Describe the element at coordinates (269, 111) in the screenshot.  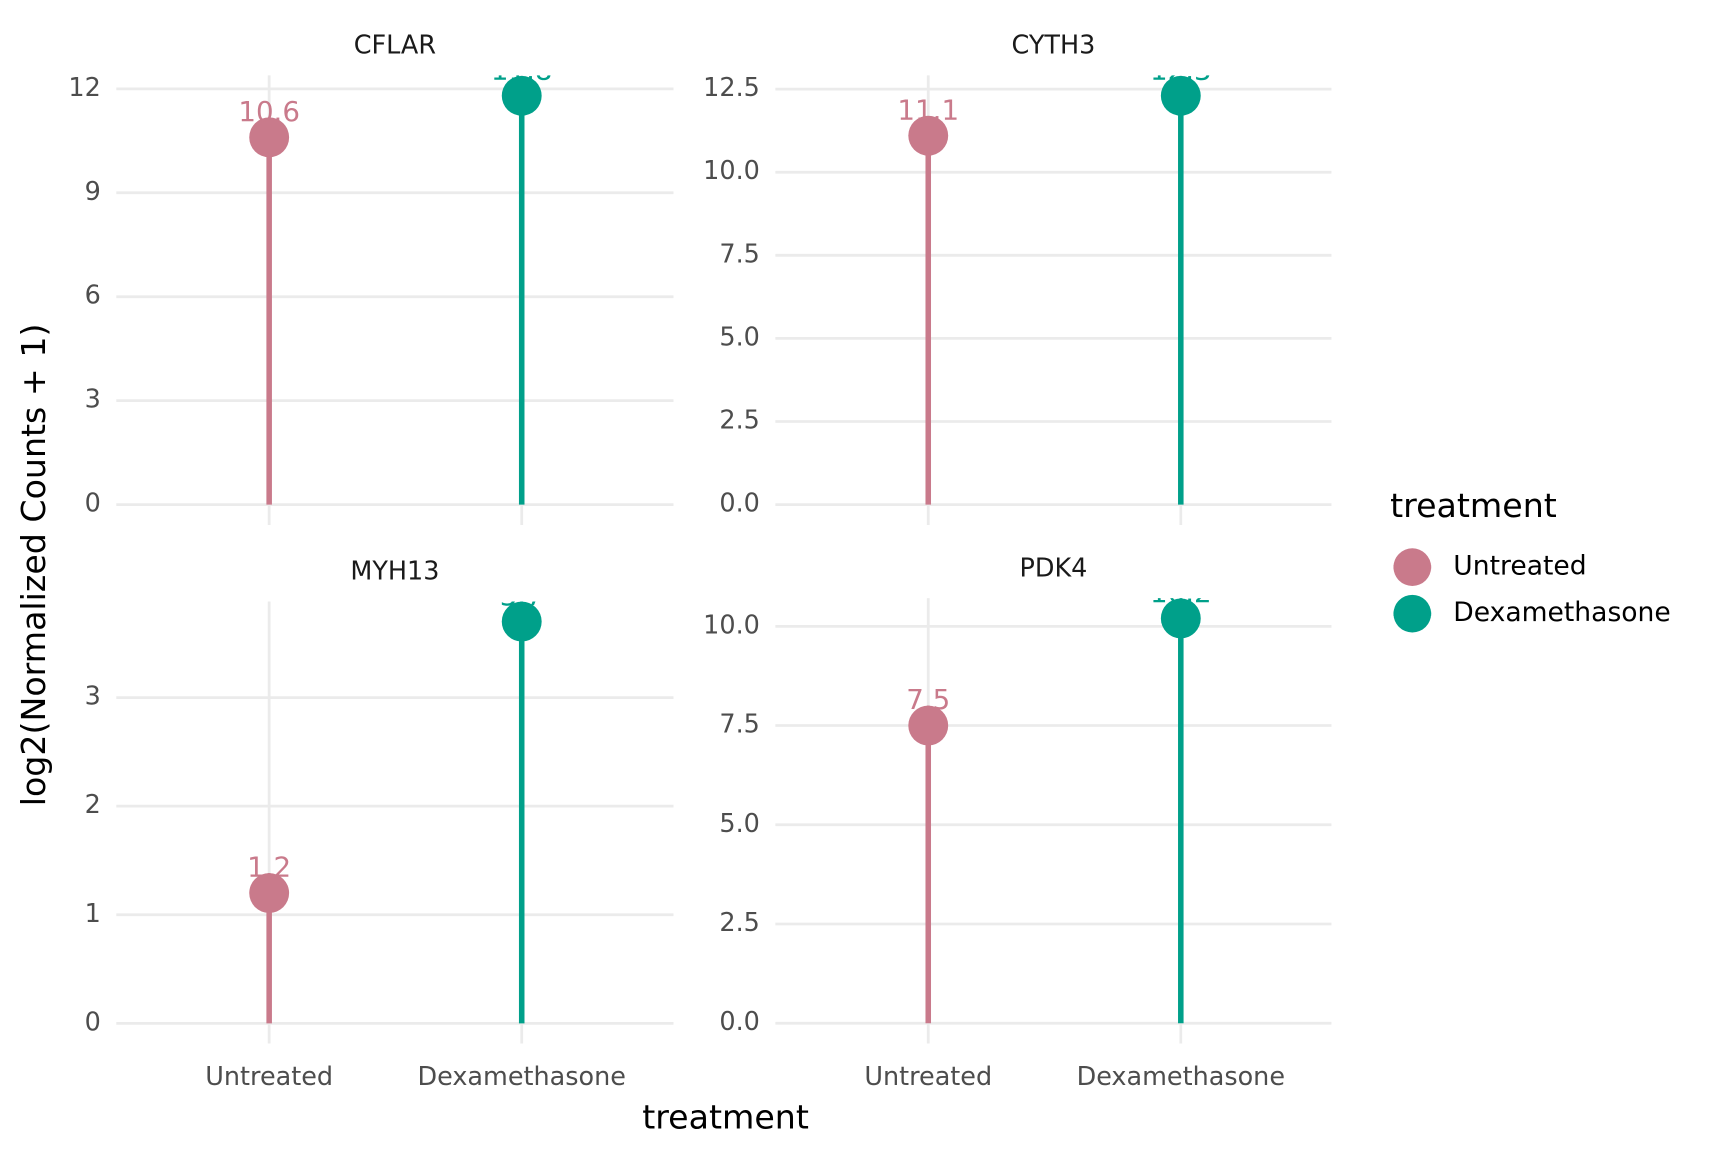
I see `value-label: 10.6` at that location.